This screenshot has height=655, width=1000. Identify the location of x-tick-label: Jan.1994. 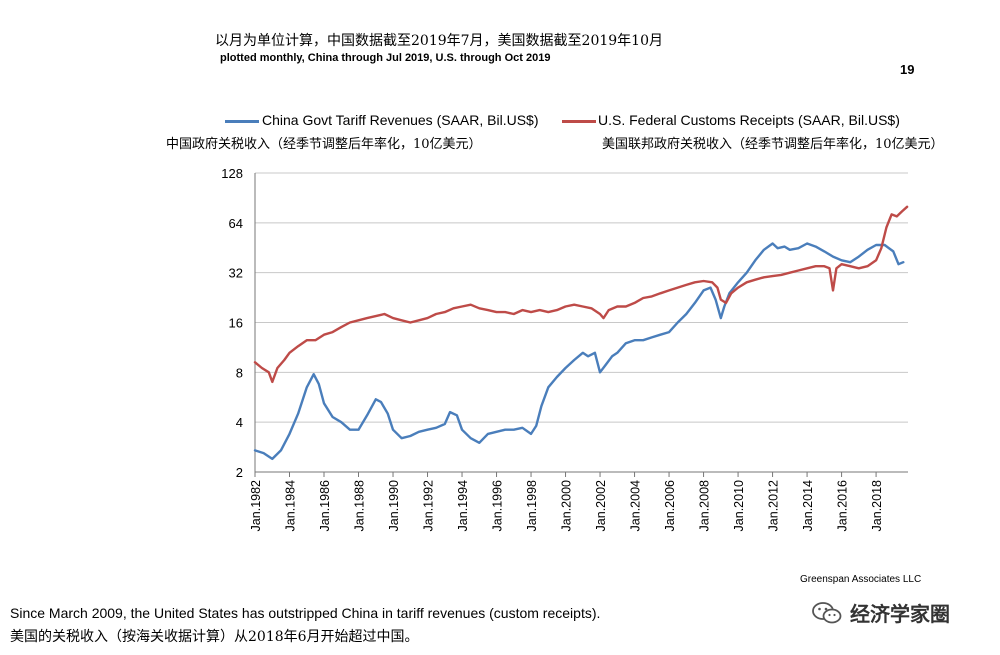
(463, 505).